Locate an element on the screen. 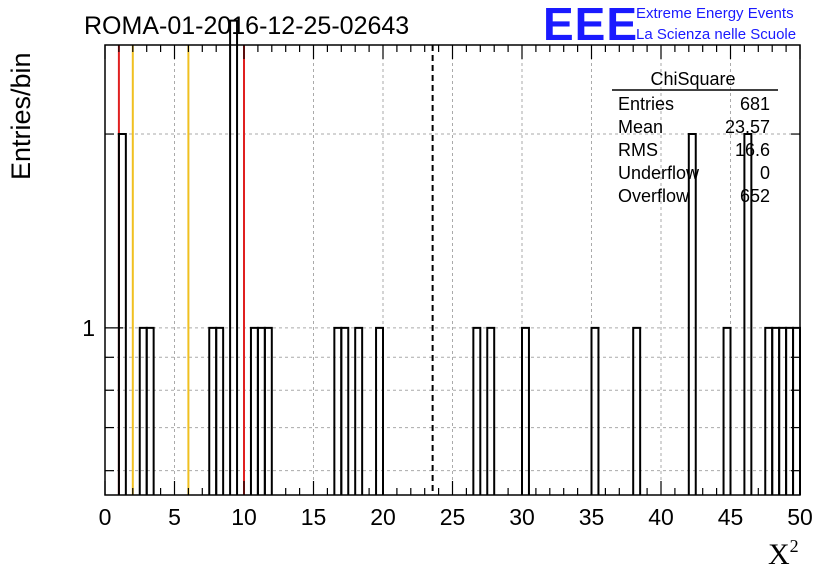 The width and height of the screenshot is (836, 572). stats-label-overflow: Overflow is located at coordinates (654, 196).